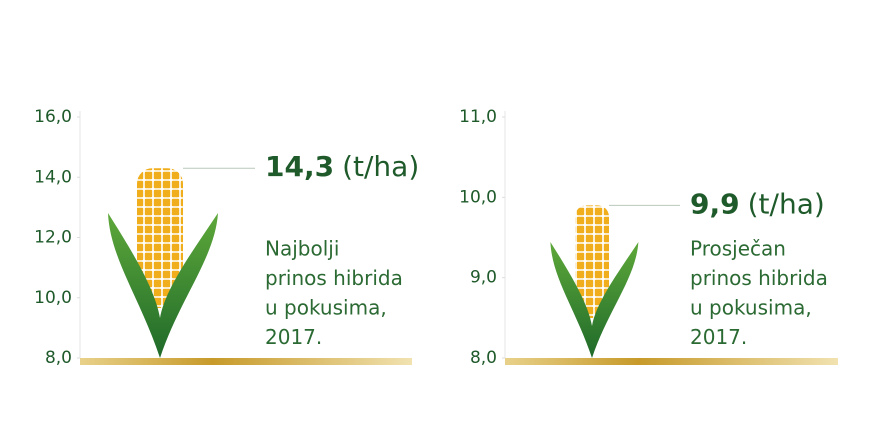  I want to click on caption-line: Prosječan, so click(738, 249).